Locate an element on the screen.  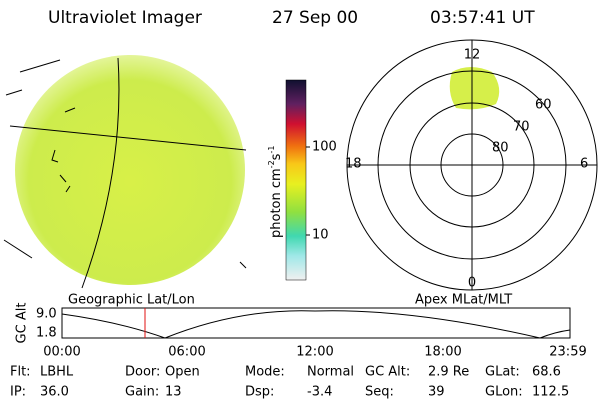
colorbar-label: photon cm-2s-1 is located at coordinates (275, 192).